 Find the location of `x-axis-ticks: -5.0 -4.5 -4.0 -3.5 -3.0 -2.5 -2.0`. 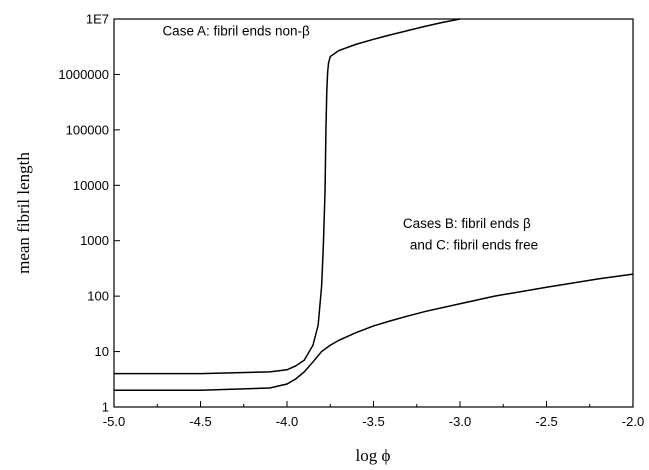

x-axis-ticks: -5.0 -4.5 -4.0 -3.5 -3.0 -2.5 -2.0 is located at coordinates (373, 415).